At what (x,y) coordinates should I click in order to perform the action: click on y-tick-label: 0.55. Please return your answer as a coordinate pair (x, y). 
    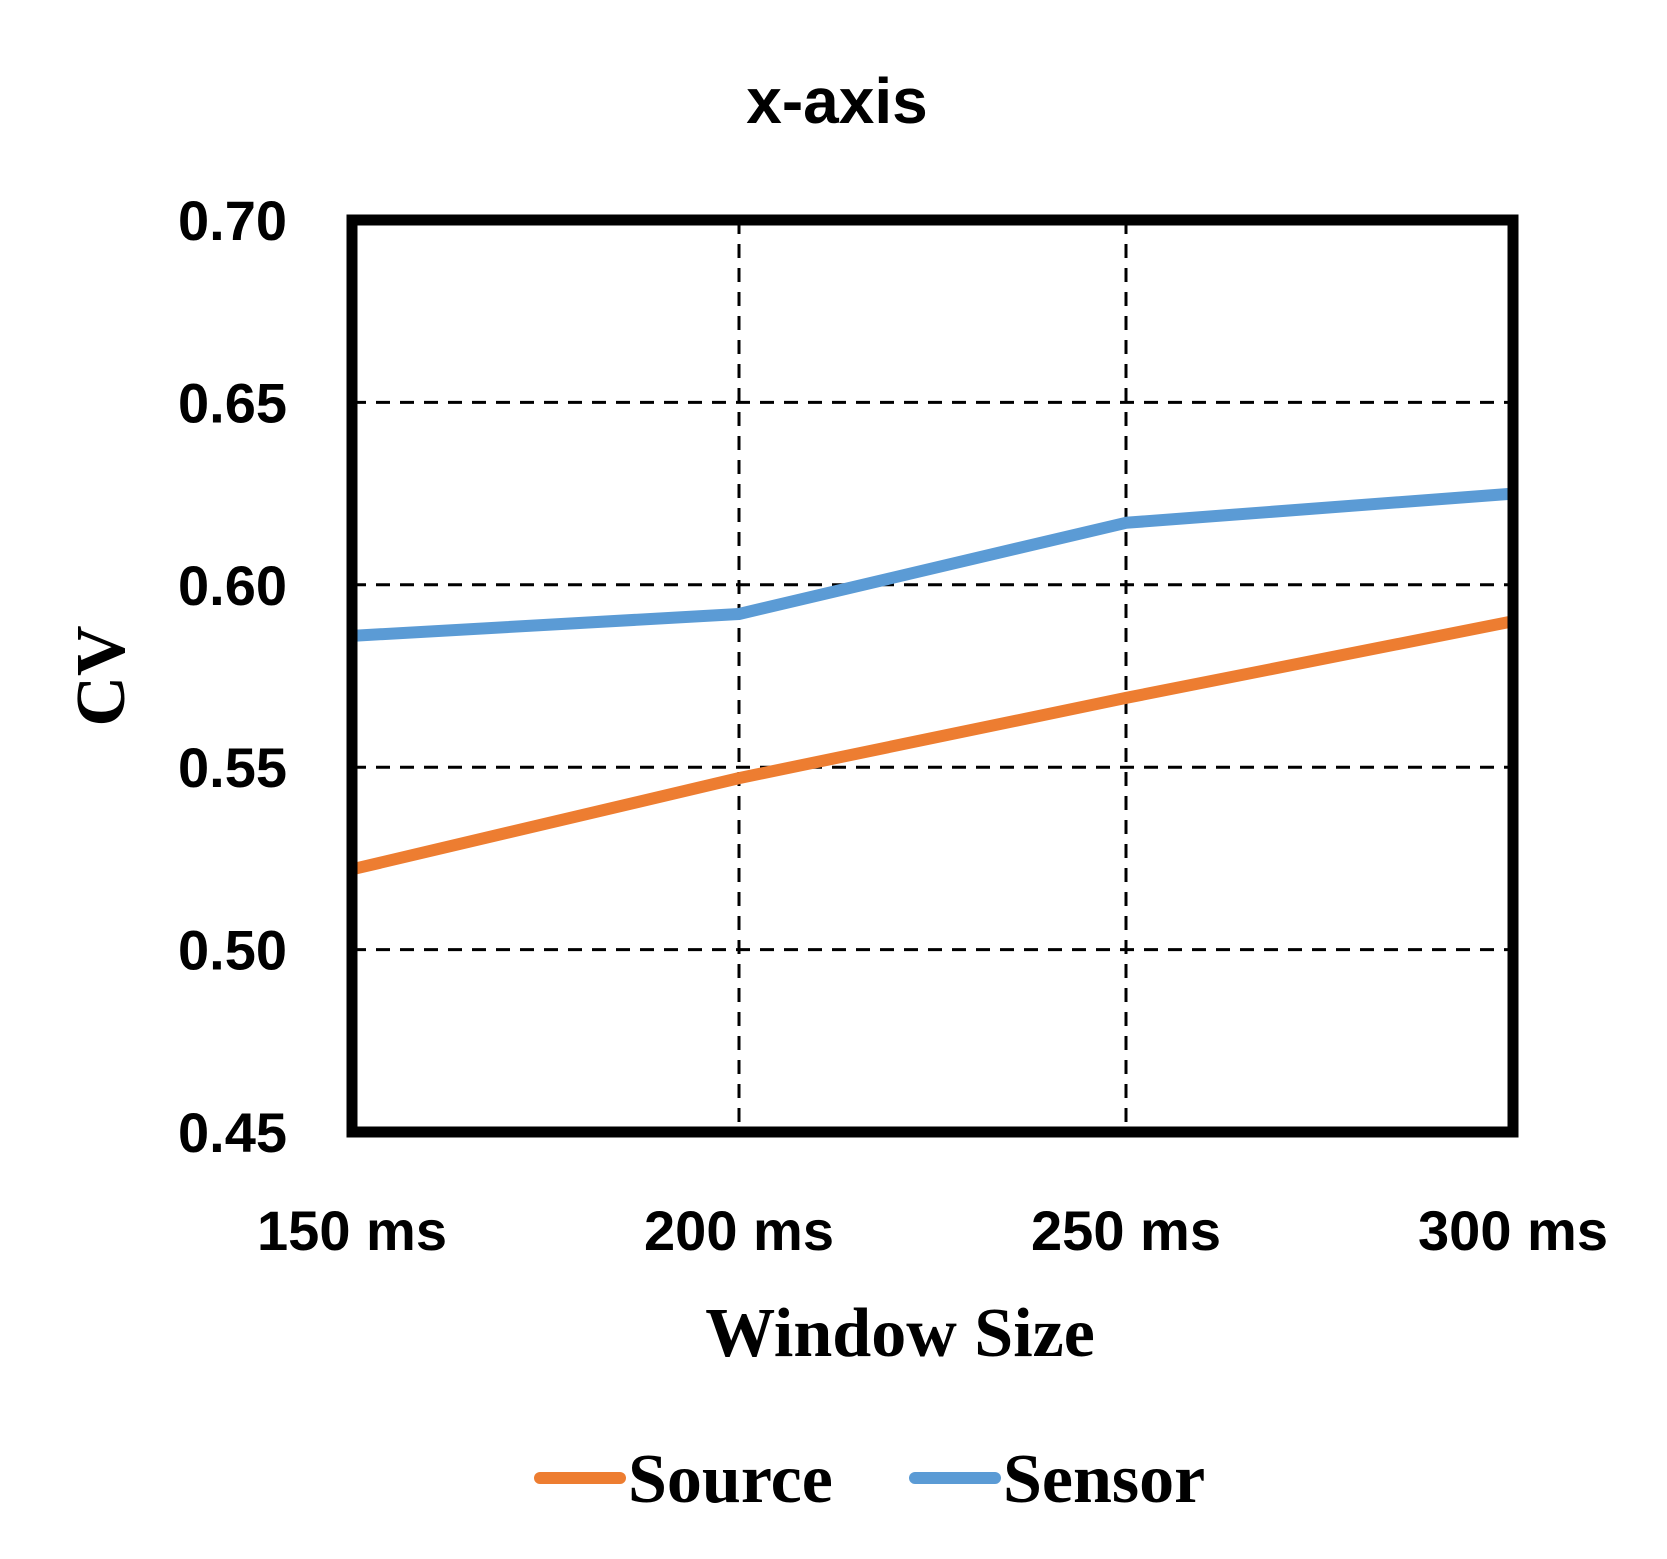
    Looking at the image, I should click on (232, 767).